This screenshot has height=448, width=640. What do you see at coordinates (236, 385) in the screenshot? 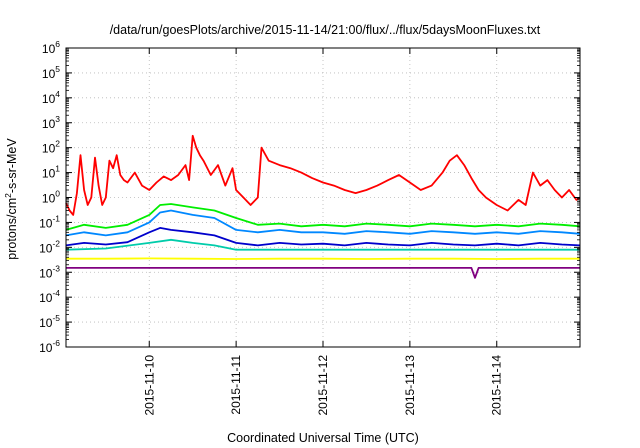
I see `x-tick-label: 2015-11-11` at bounding box center [236, 385].